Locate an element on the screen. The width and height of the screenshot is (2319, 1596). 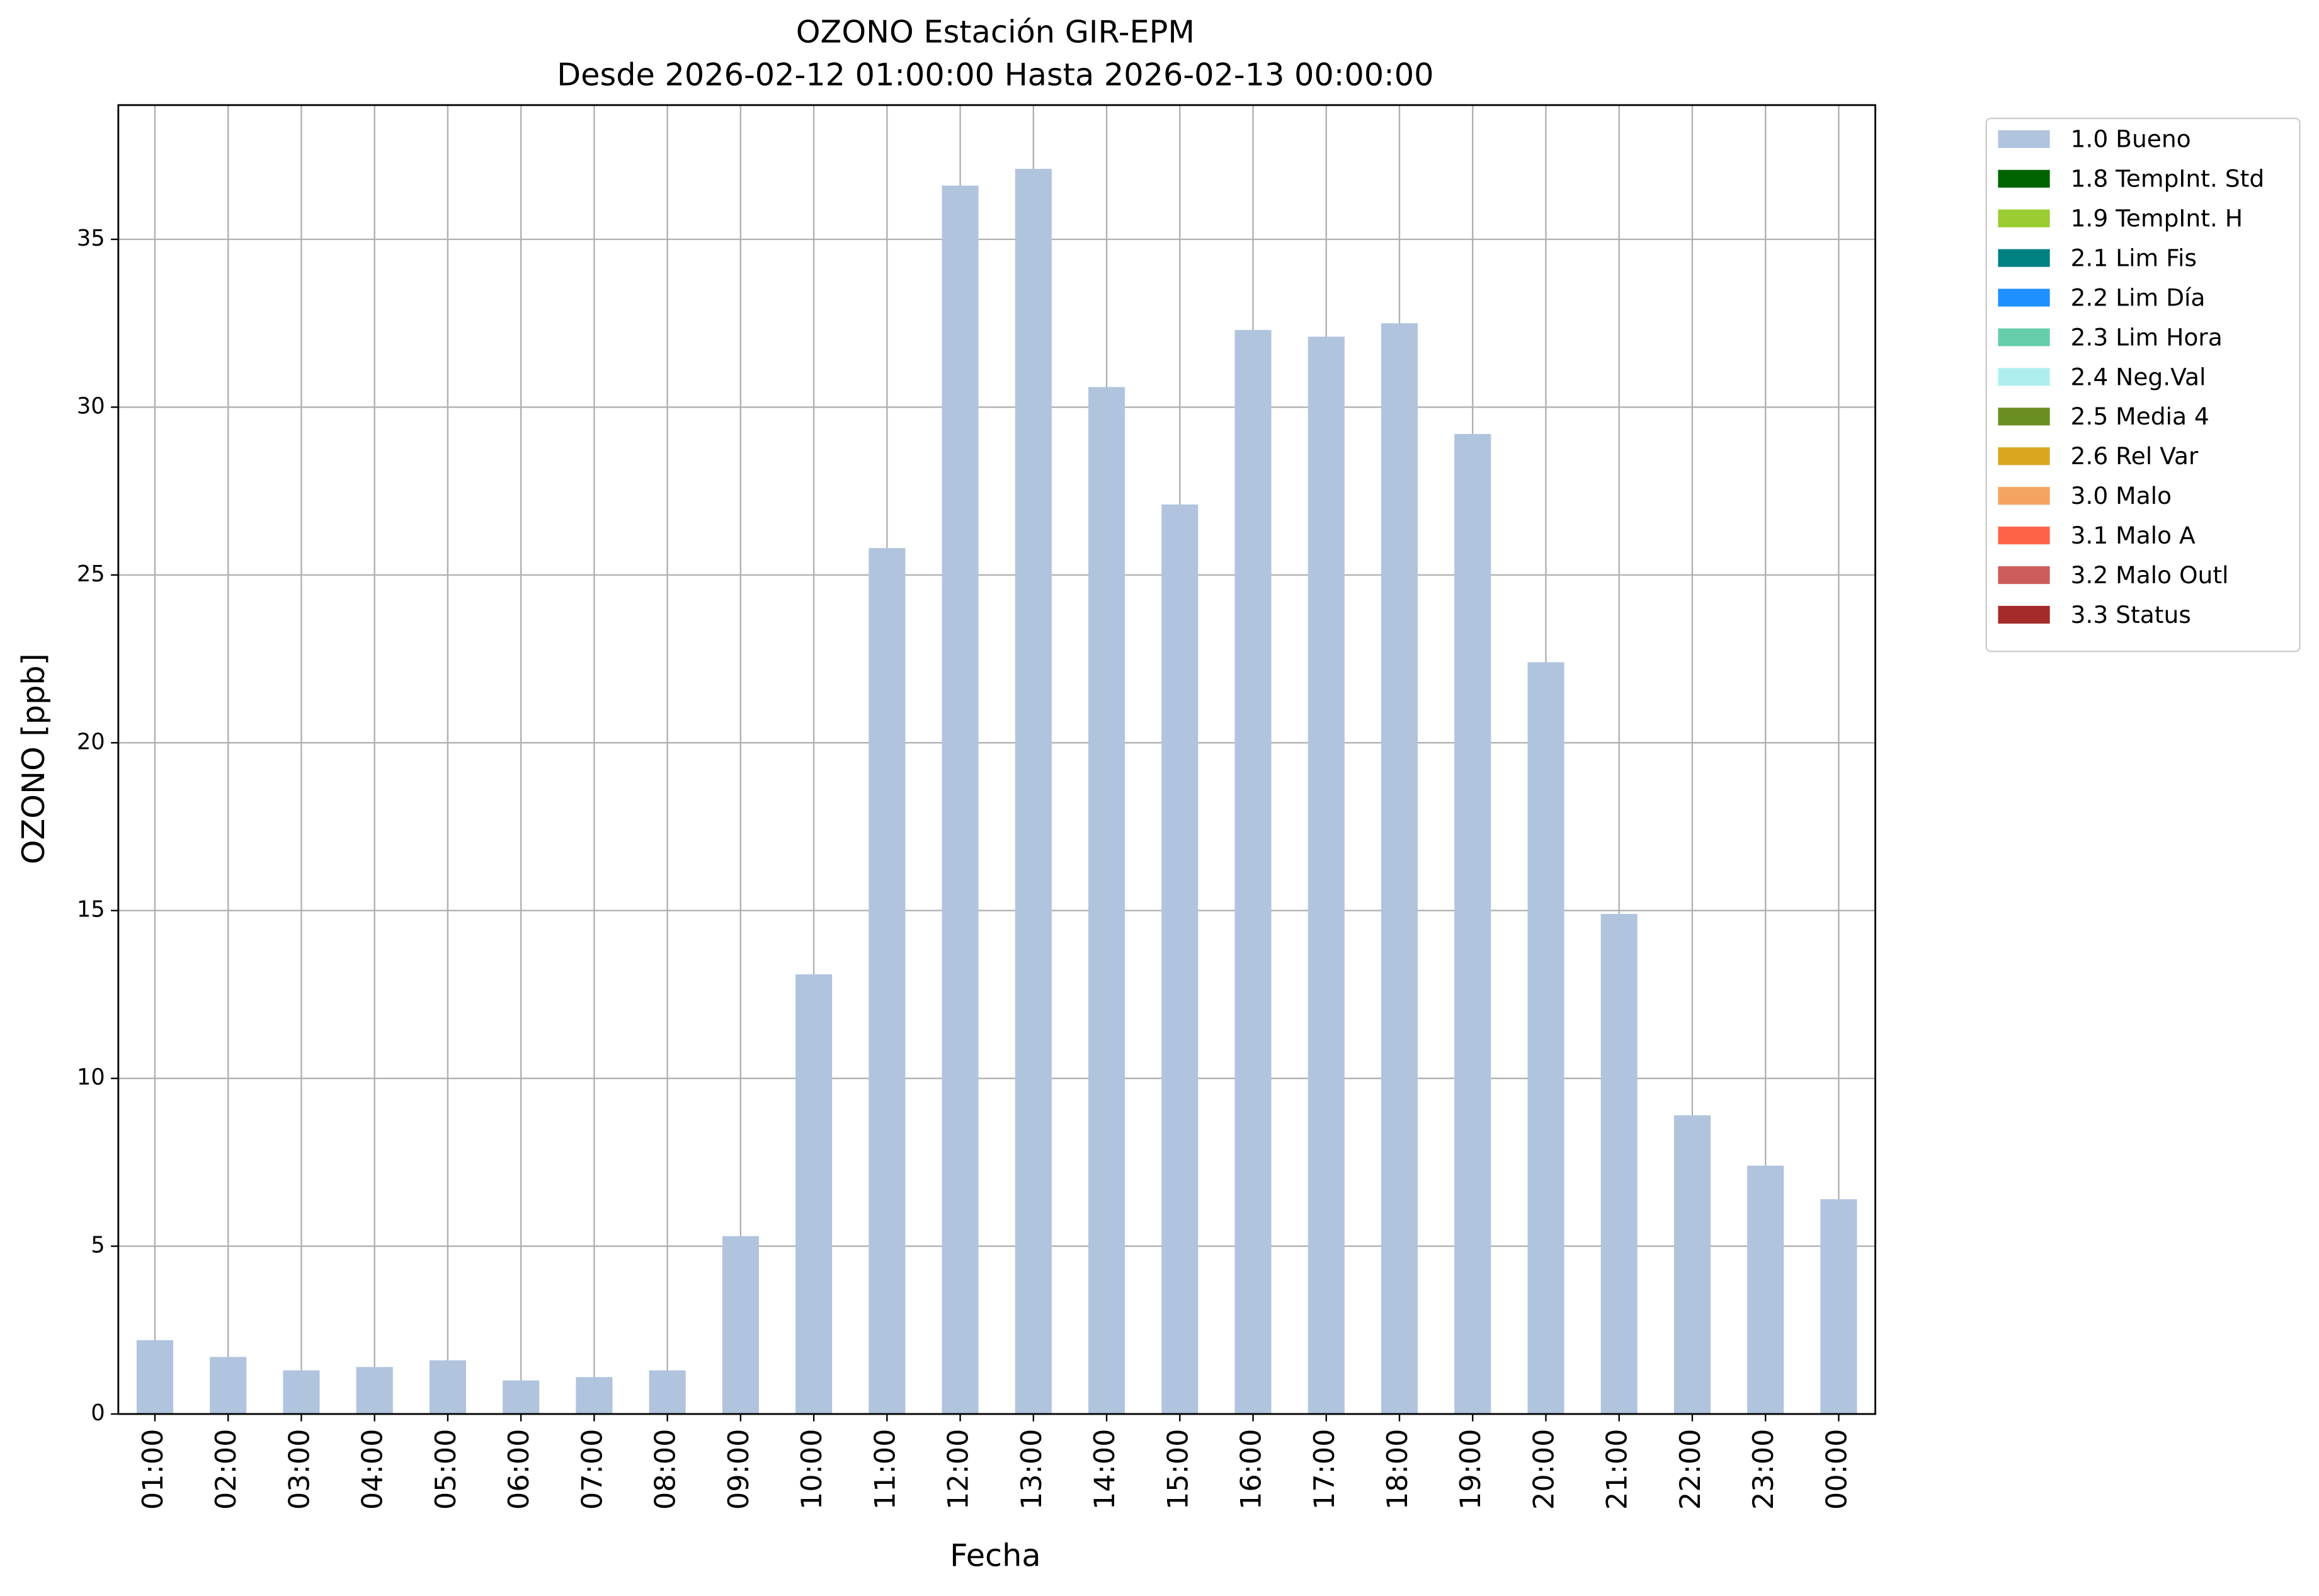
x-tick-label: 09:00 is located at coordinates (738, 1469).